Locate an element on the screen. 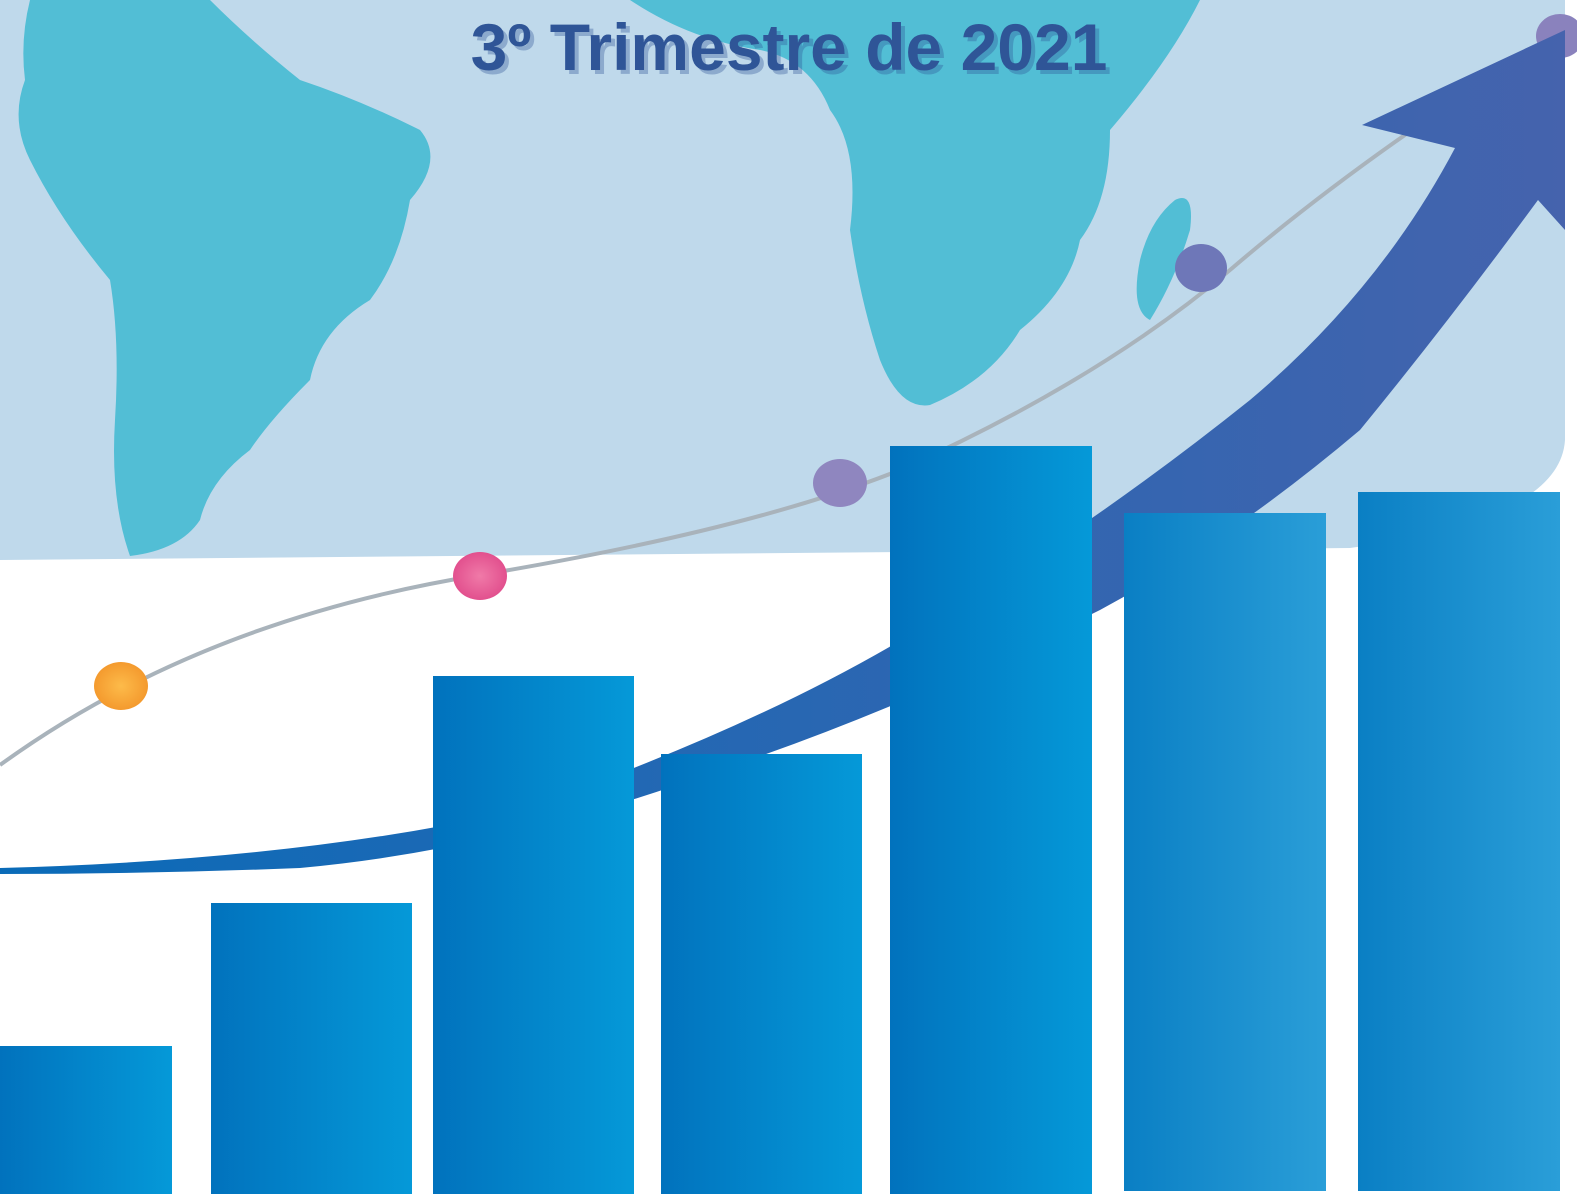 Image resolution: width=1577 pixels, height=1204 pixels. title: 3º Trimestre de 2021 is located at coordinates (789, 47).